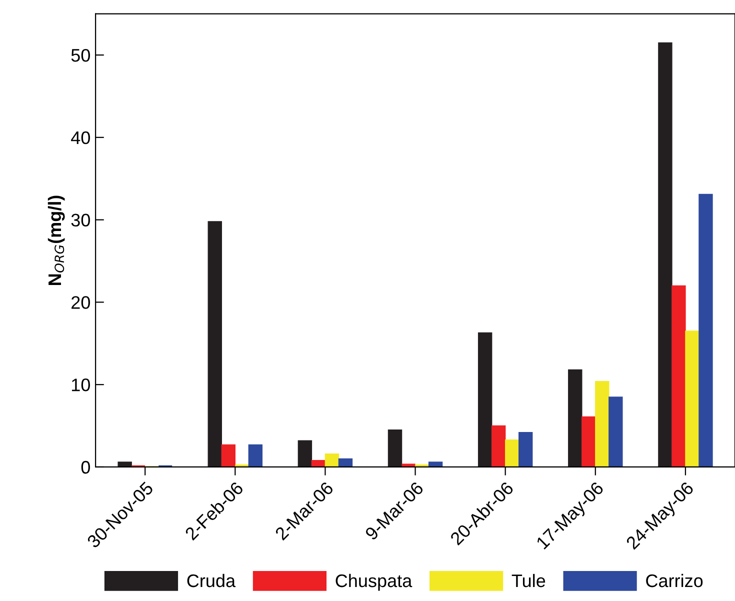 This screenshot has height=601, width=735. I want to click on legend-label: Chuspata, so click(374, 582).